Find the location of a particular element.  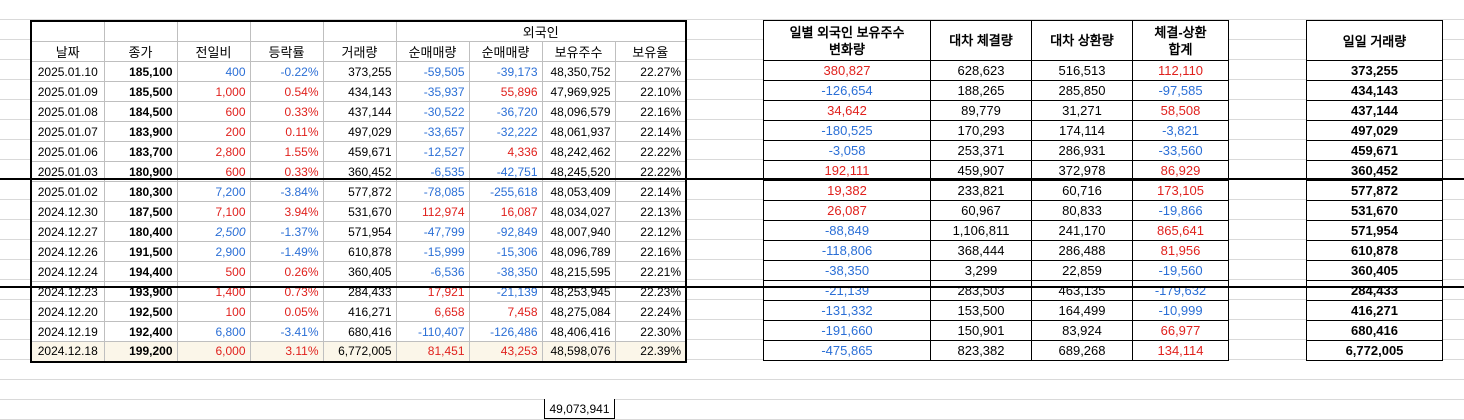

loan-repay-cell: 285,850 is located at coordinates (1082, 90).